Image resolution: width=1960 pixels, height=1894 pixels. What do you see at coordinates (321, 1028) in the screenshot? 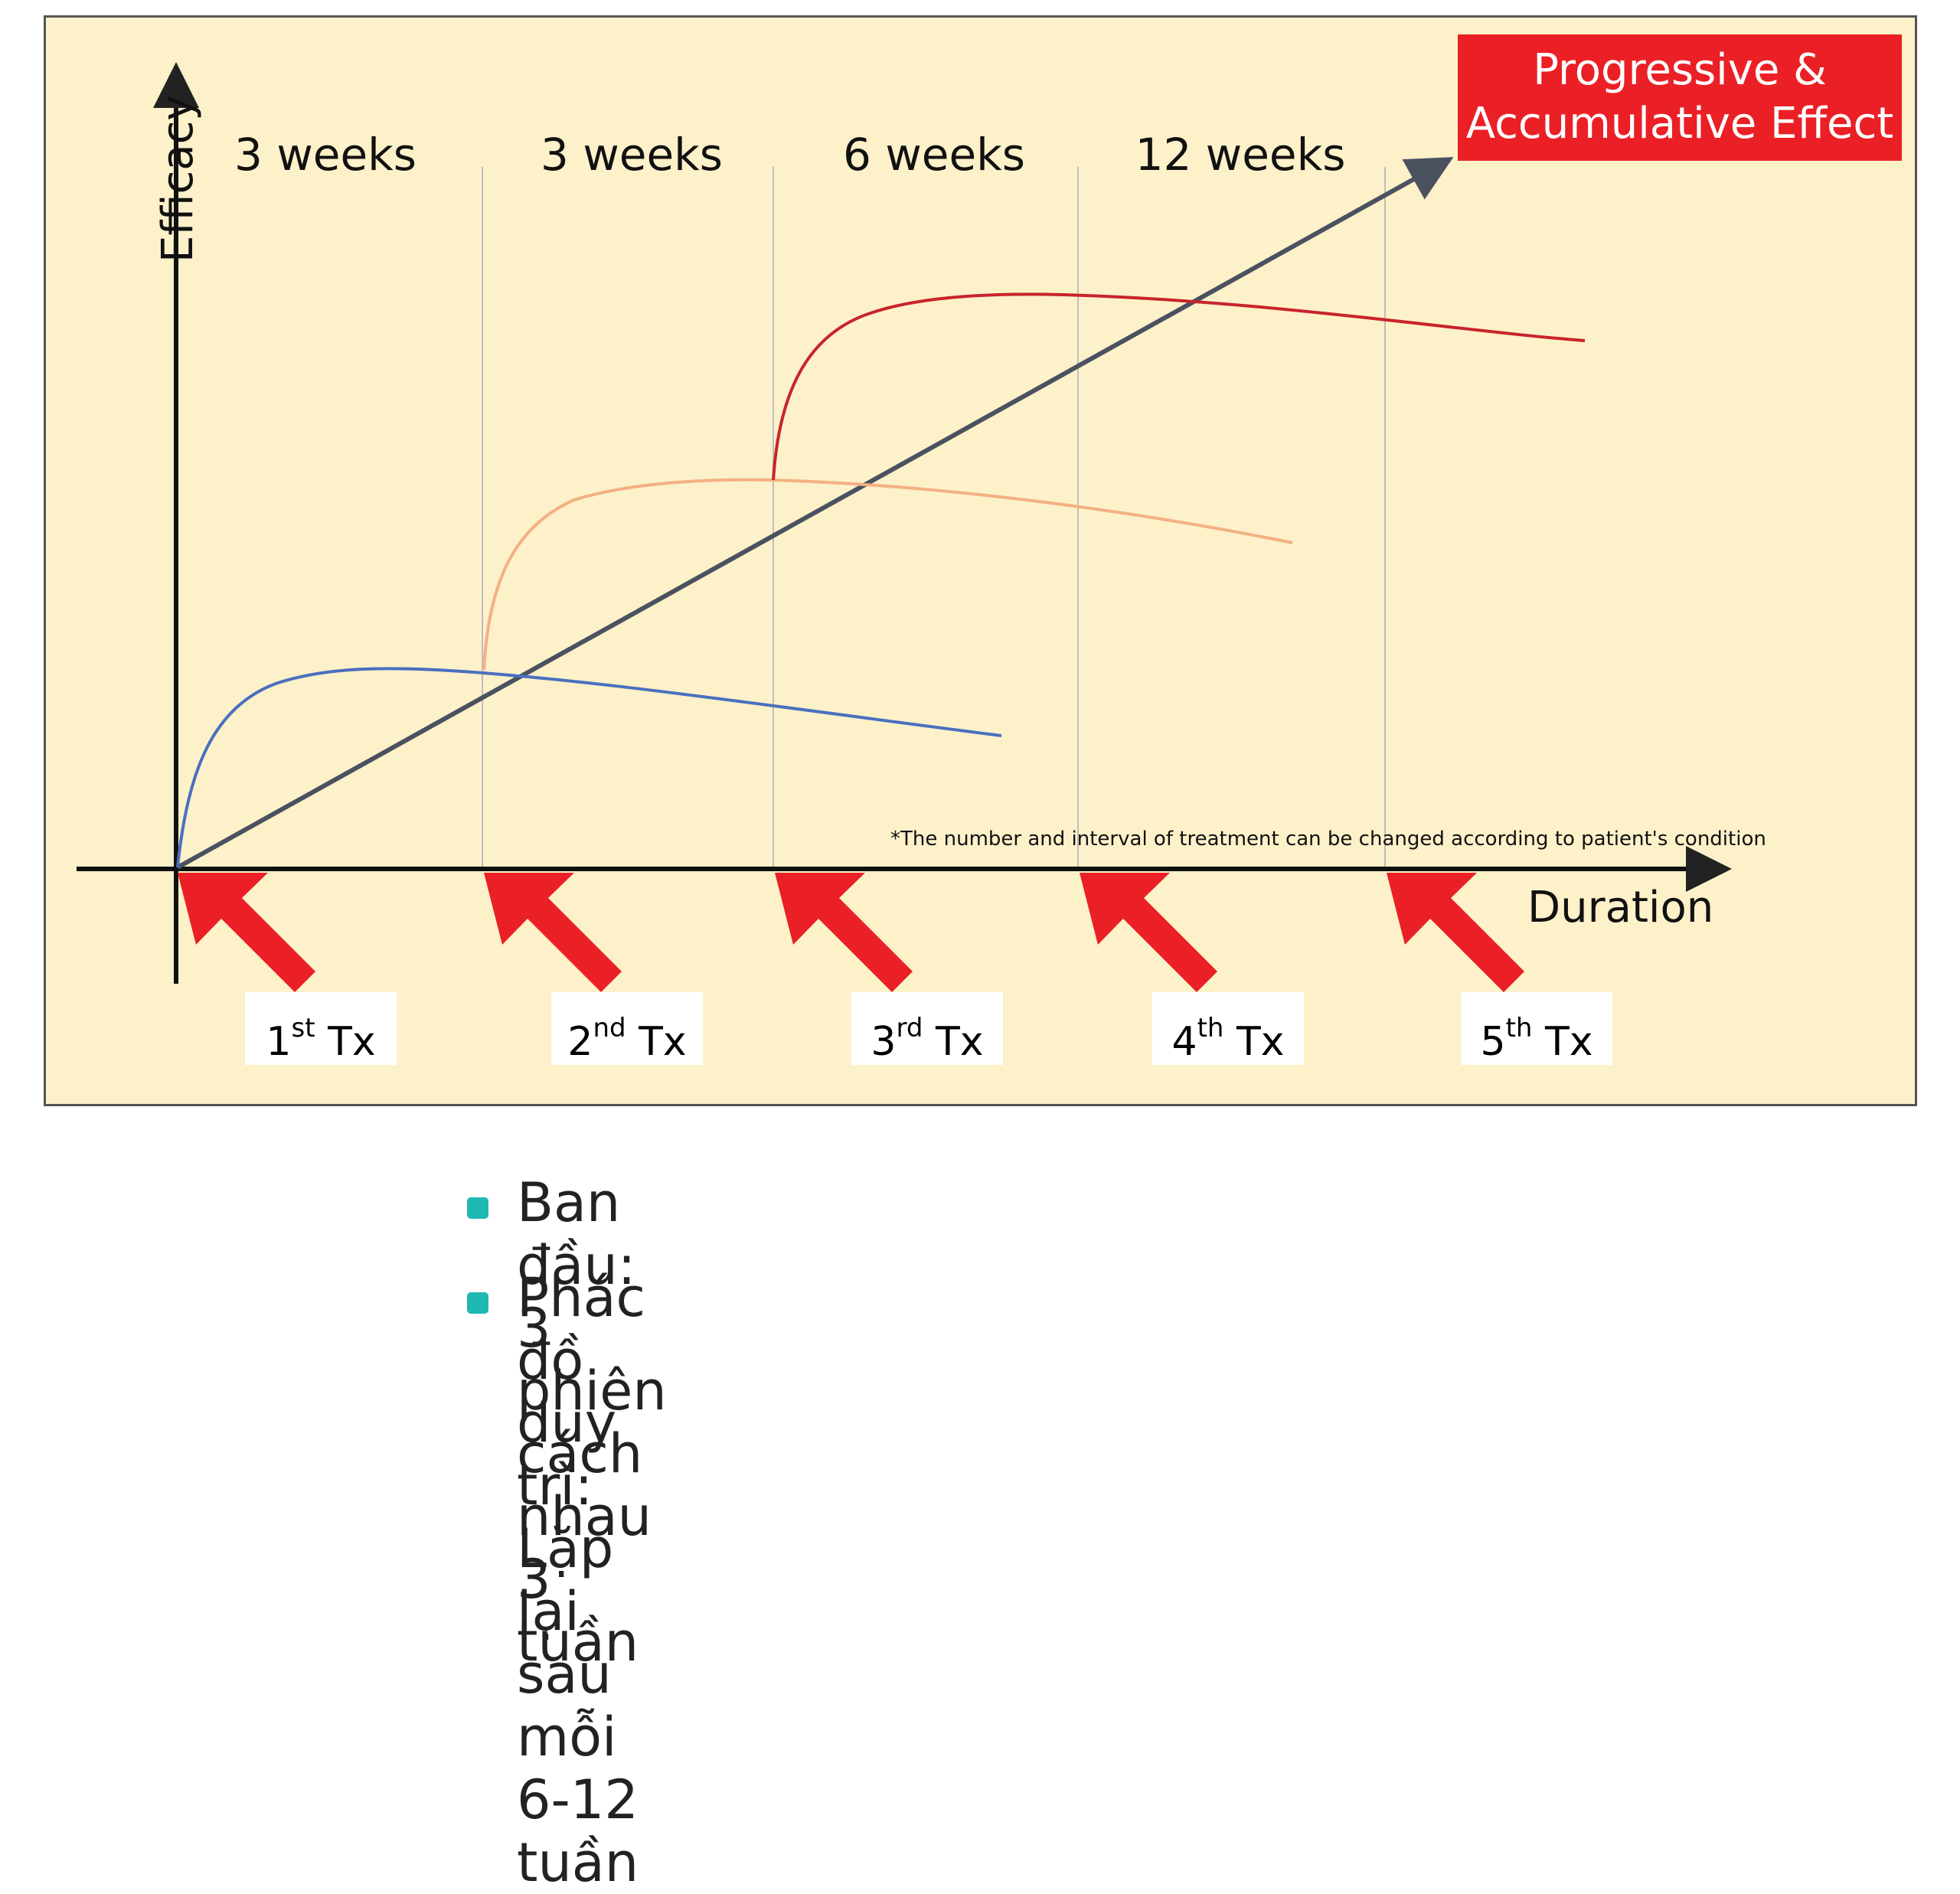
I see `treatment-label-1: 1st Tx` at bounding box center [321, 1028].